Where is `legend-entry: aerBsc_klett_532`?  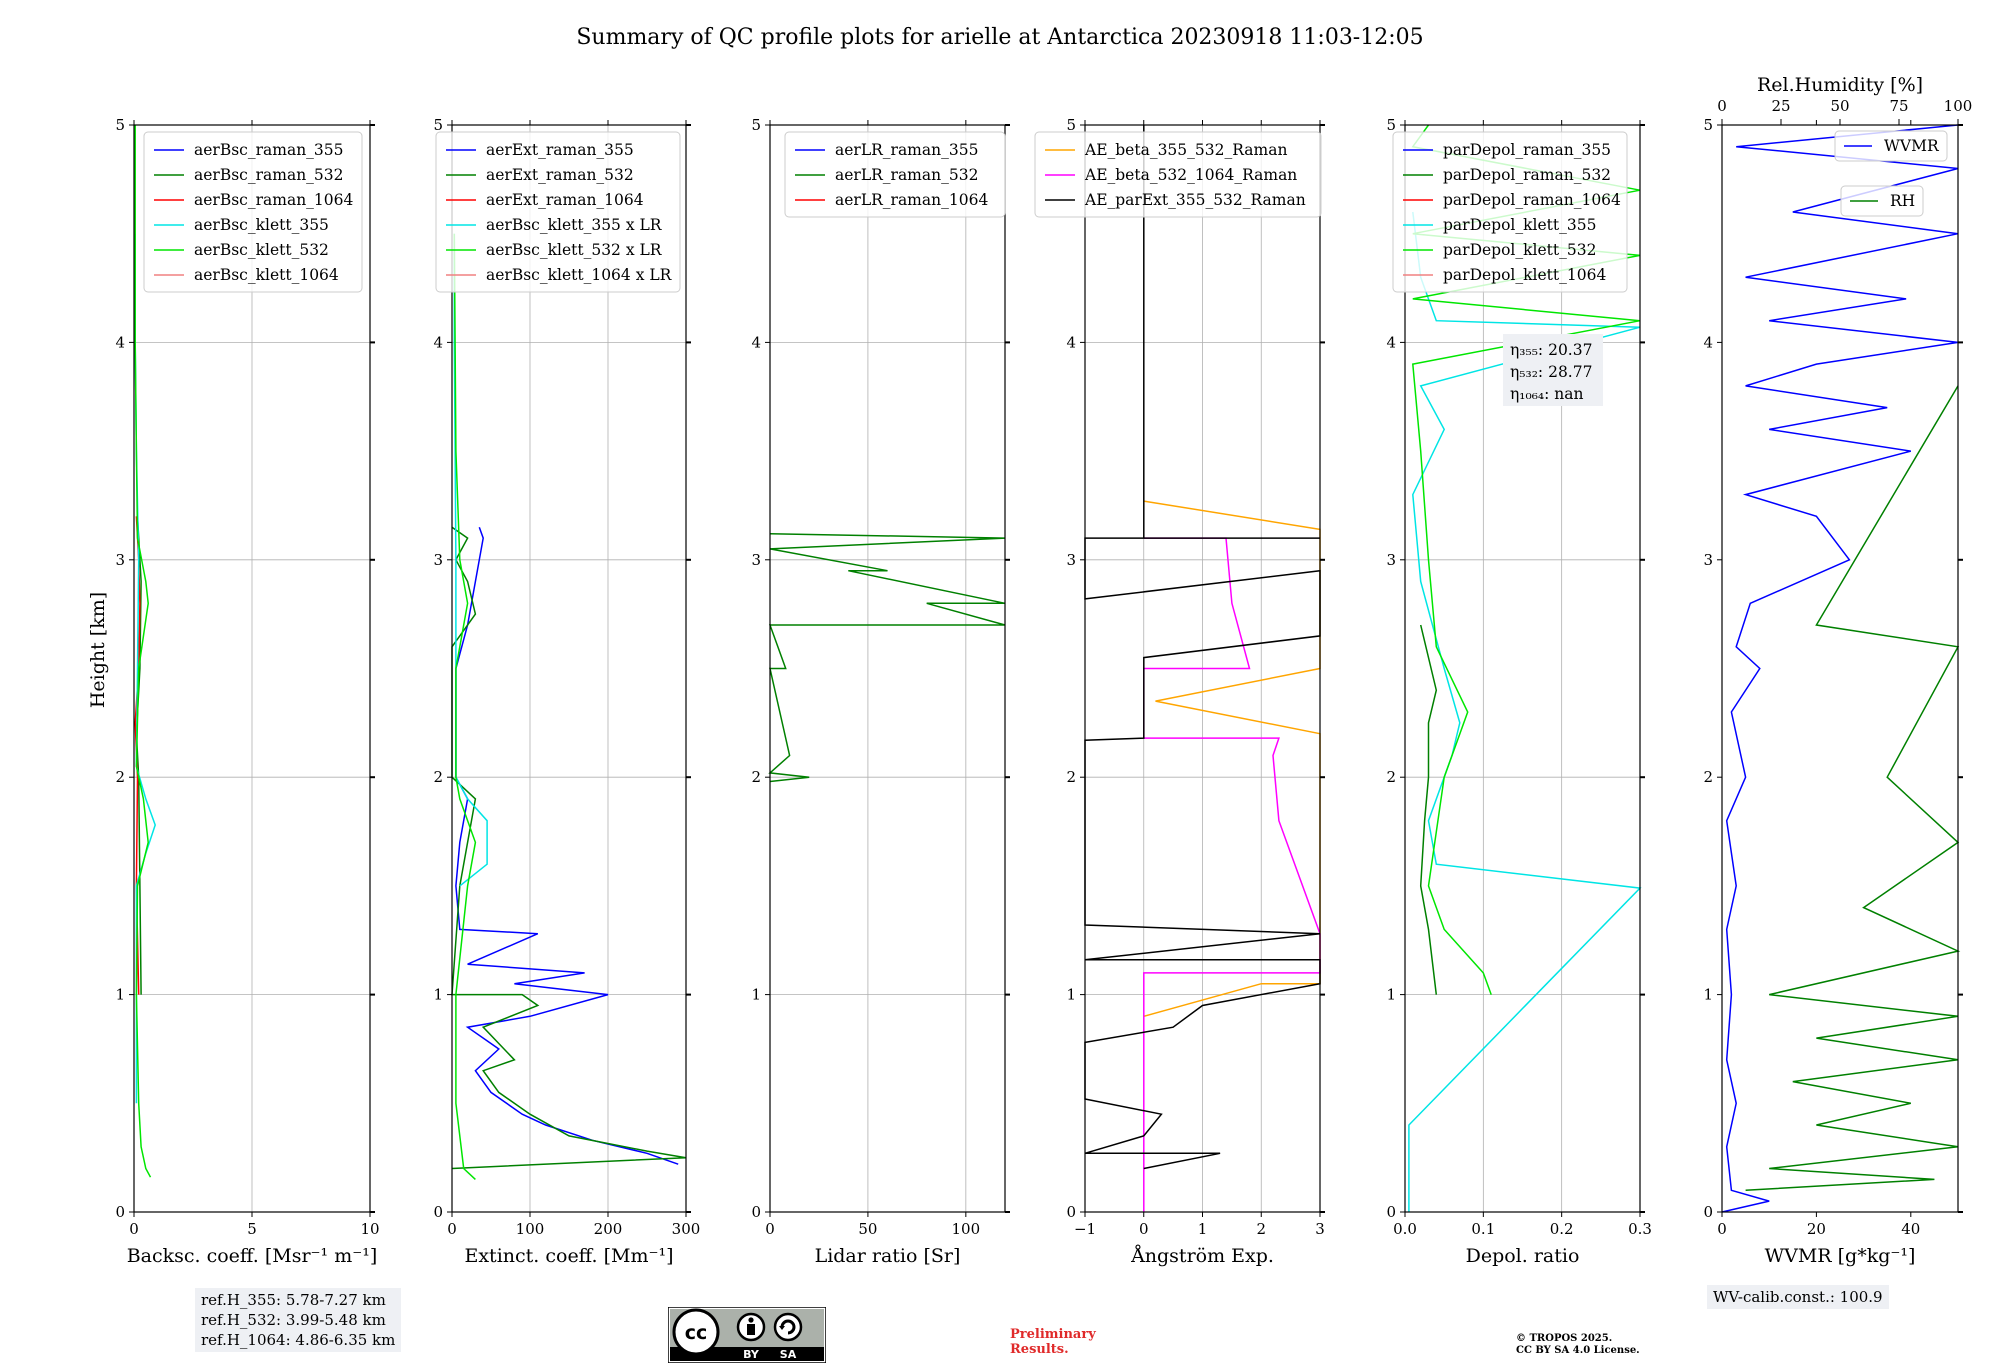 legend-entry: aerBsc_klett_532 is located at coordinates (261, 250).